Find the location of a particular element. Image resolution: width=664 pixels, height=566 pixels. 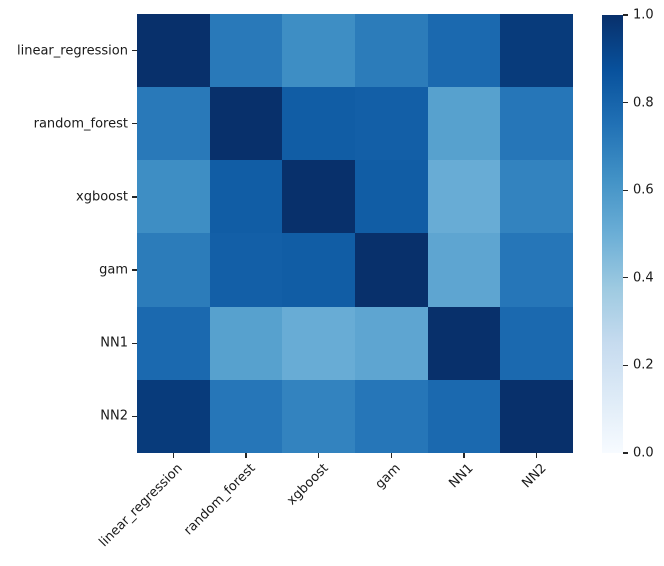

heatmap-cell-NN2-gam is located at coordinates (391, 416).